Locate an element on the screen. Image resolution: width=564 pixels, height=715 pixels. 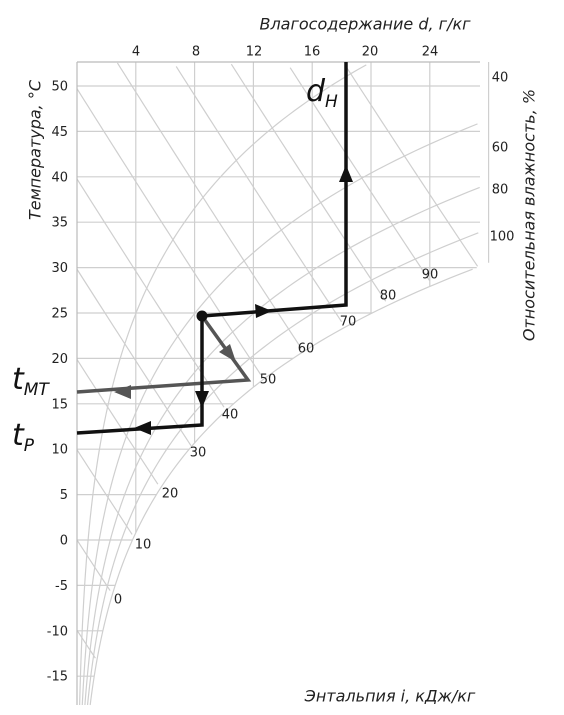
i-tick-label: 0 is located at coordinates (118, 600).